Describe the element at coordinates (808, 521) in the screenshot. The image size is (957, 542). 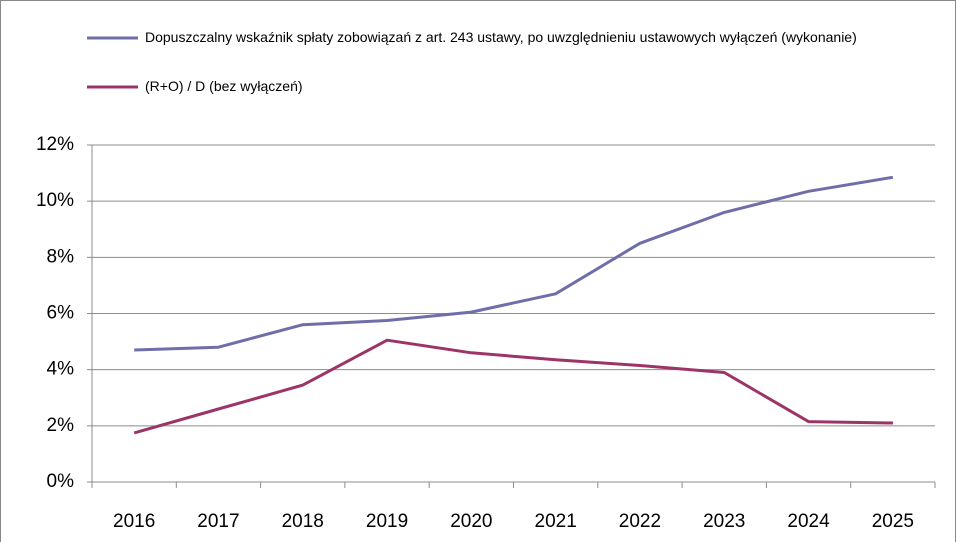
I see `x-tick-label: 2024` at that location.